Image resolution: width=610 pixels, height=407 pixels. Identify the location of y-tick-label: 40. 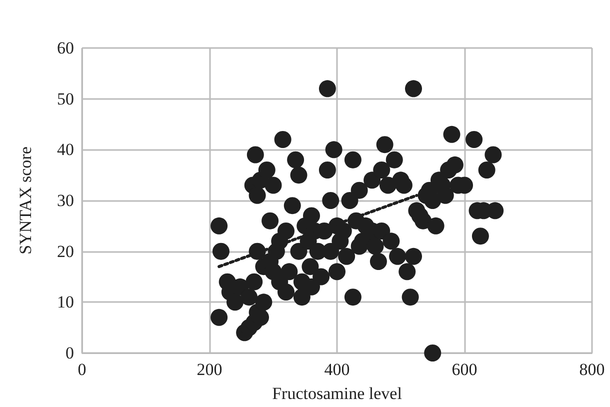
(65, 150).